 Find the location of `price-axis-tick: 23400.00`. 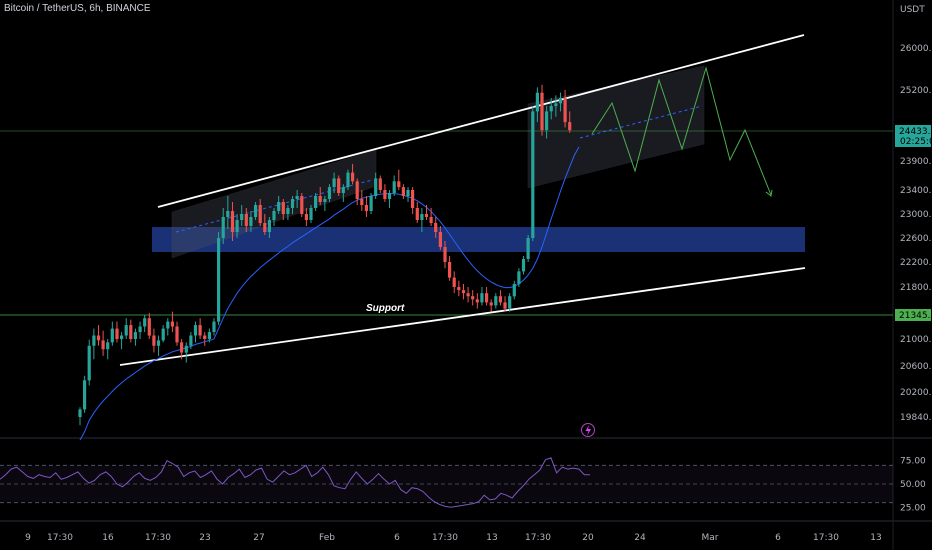

price-axis-tick: 23400.00 is located at coordinates (916, 191).